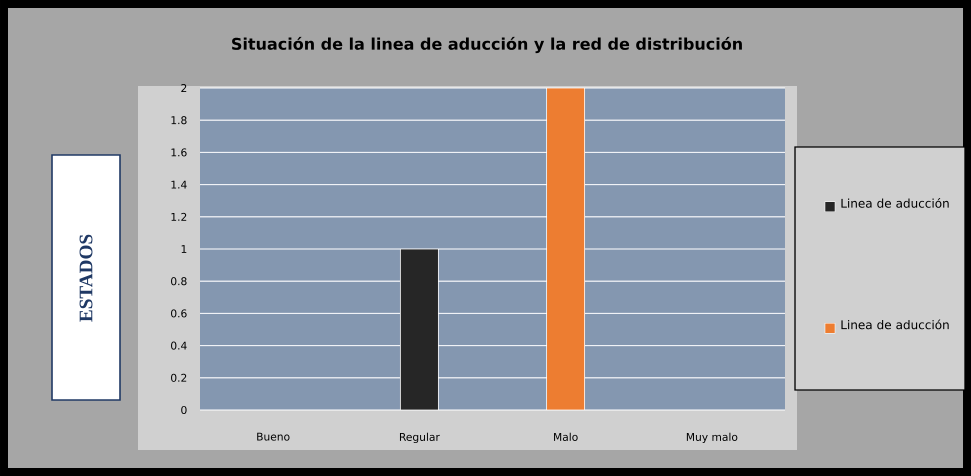 The height and width of the screenshot is (476, 971). What do you see at coordinates (183, 88) in the screenshot?
I see `y-tick-label: 2` at bounding box center [183, 88].